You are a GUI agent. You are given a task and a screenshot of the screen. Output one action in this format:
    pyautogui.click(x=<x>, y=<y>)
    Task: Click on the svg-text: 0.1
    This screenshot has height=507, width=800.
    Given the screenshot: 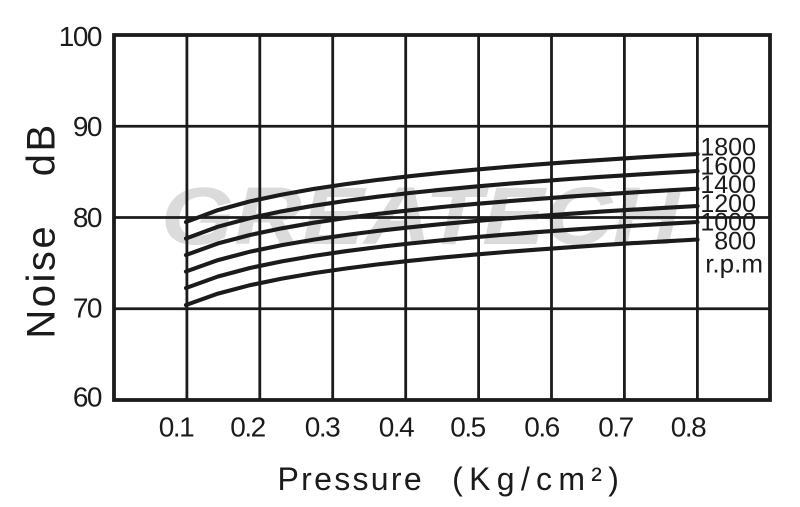 What is the action you would take?
    pyautogui.click(x=176, y=427)
    